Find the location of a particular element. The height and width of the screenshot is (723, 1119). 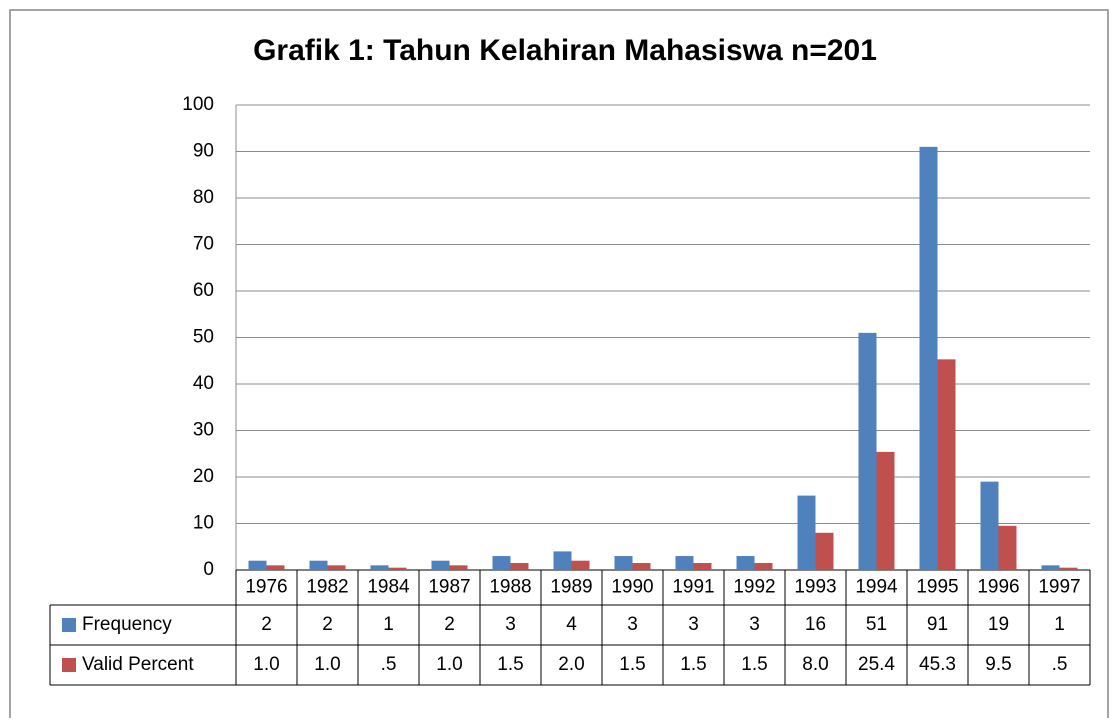

table-value: 9.5 is located at coordinates (998, 664).